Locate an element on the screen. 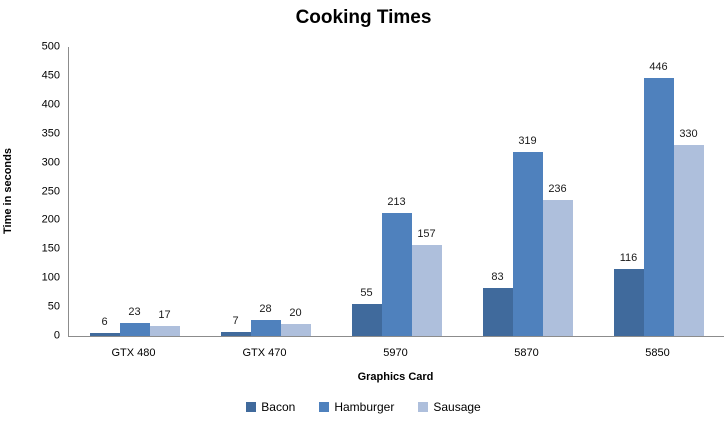  x-category-label: GTX 470 is located at coordinates (264, 353).